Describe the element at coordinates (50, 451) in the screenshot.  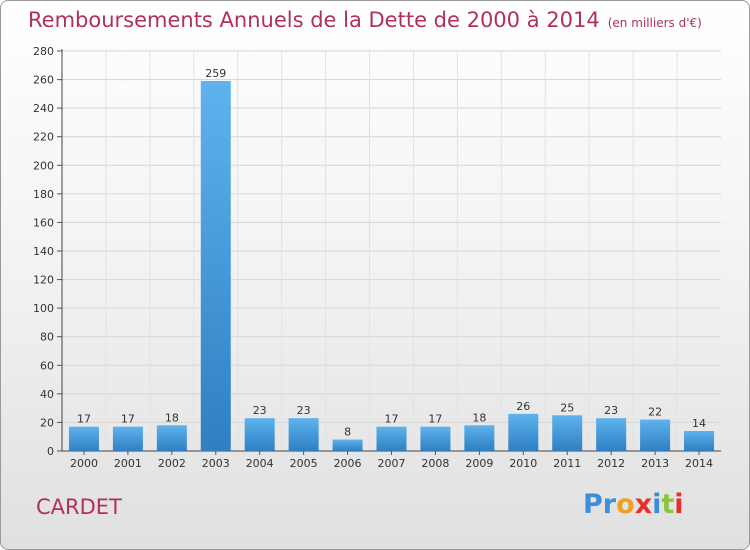
I see `y-tick-label: 0` at that location.